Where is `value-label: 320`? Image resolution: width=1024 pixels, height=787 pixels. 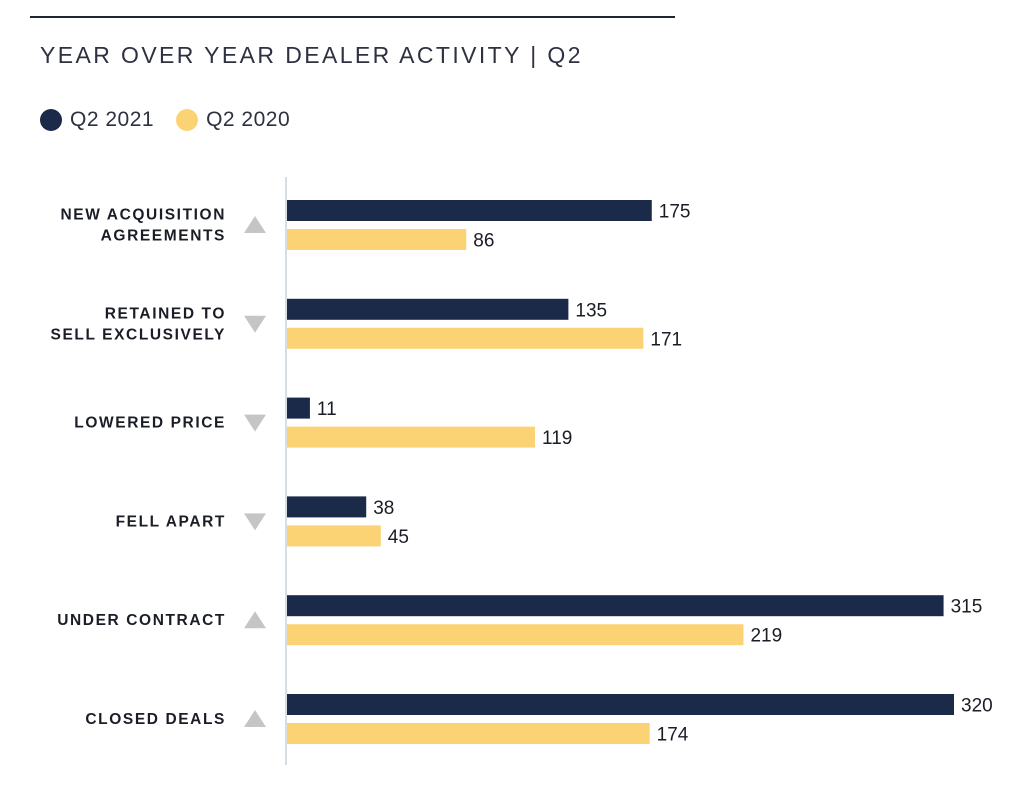
value-label: 320 is located at coordinates (977, 706).